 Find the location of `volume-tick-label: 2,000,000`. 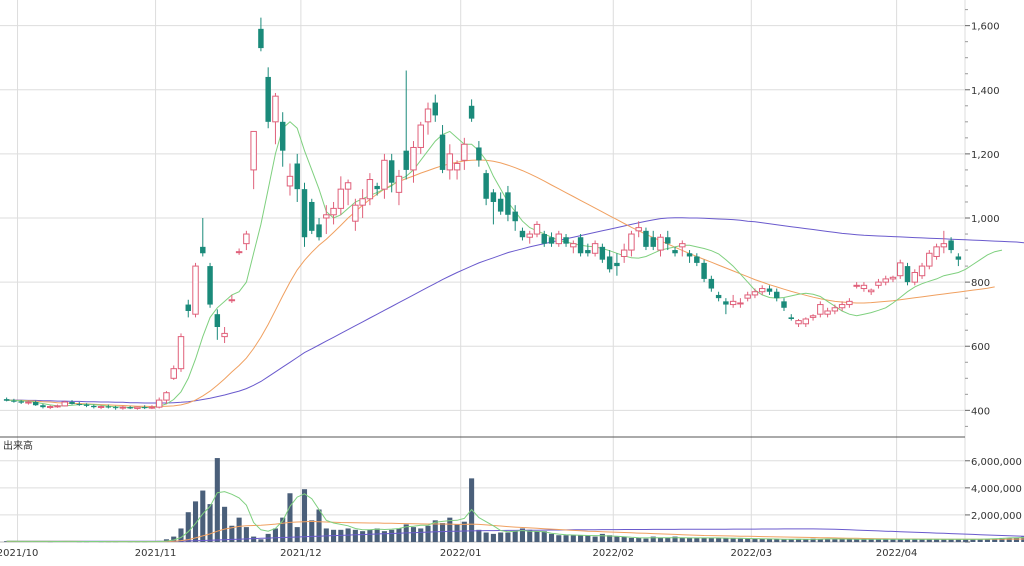

volume-tick-label: 2,000,000 is located at coordinates (996, 516).